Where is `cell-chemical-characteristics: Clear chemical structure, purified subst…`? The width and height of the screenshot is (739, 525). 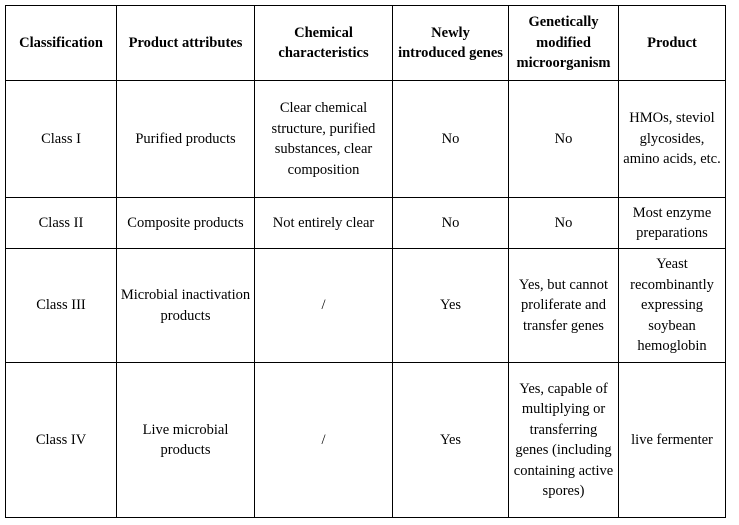 cell-chemical-characteristics: Clear chemical structure, purified subst… is located at coordinates (323, 139).